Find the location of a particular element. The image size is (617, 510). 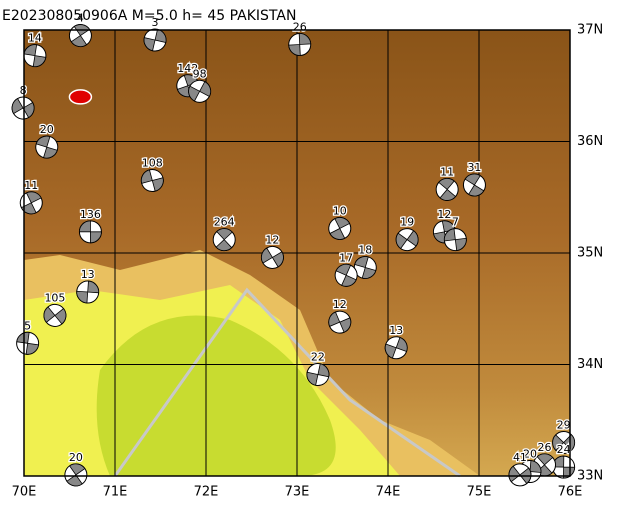

depth-label: 3 is located at coordinates (155, 22).